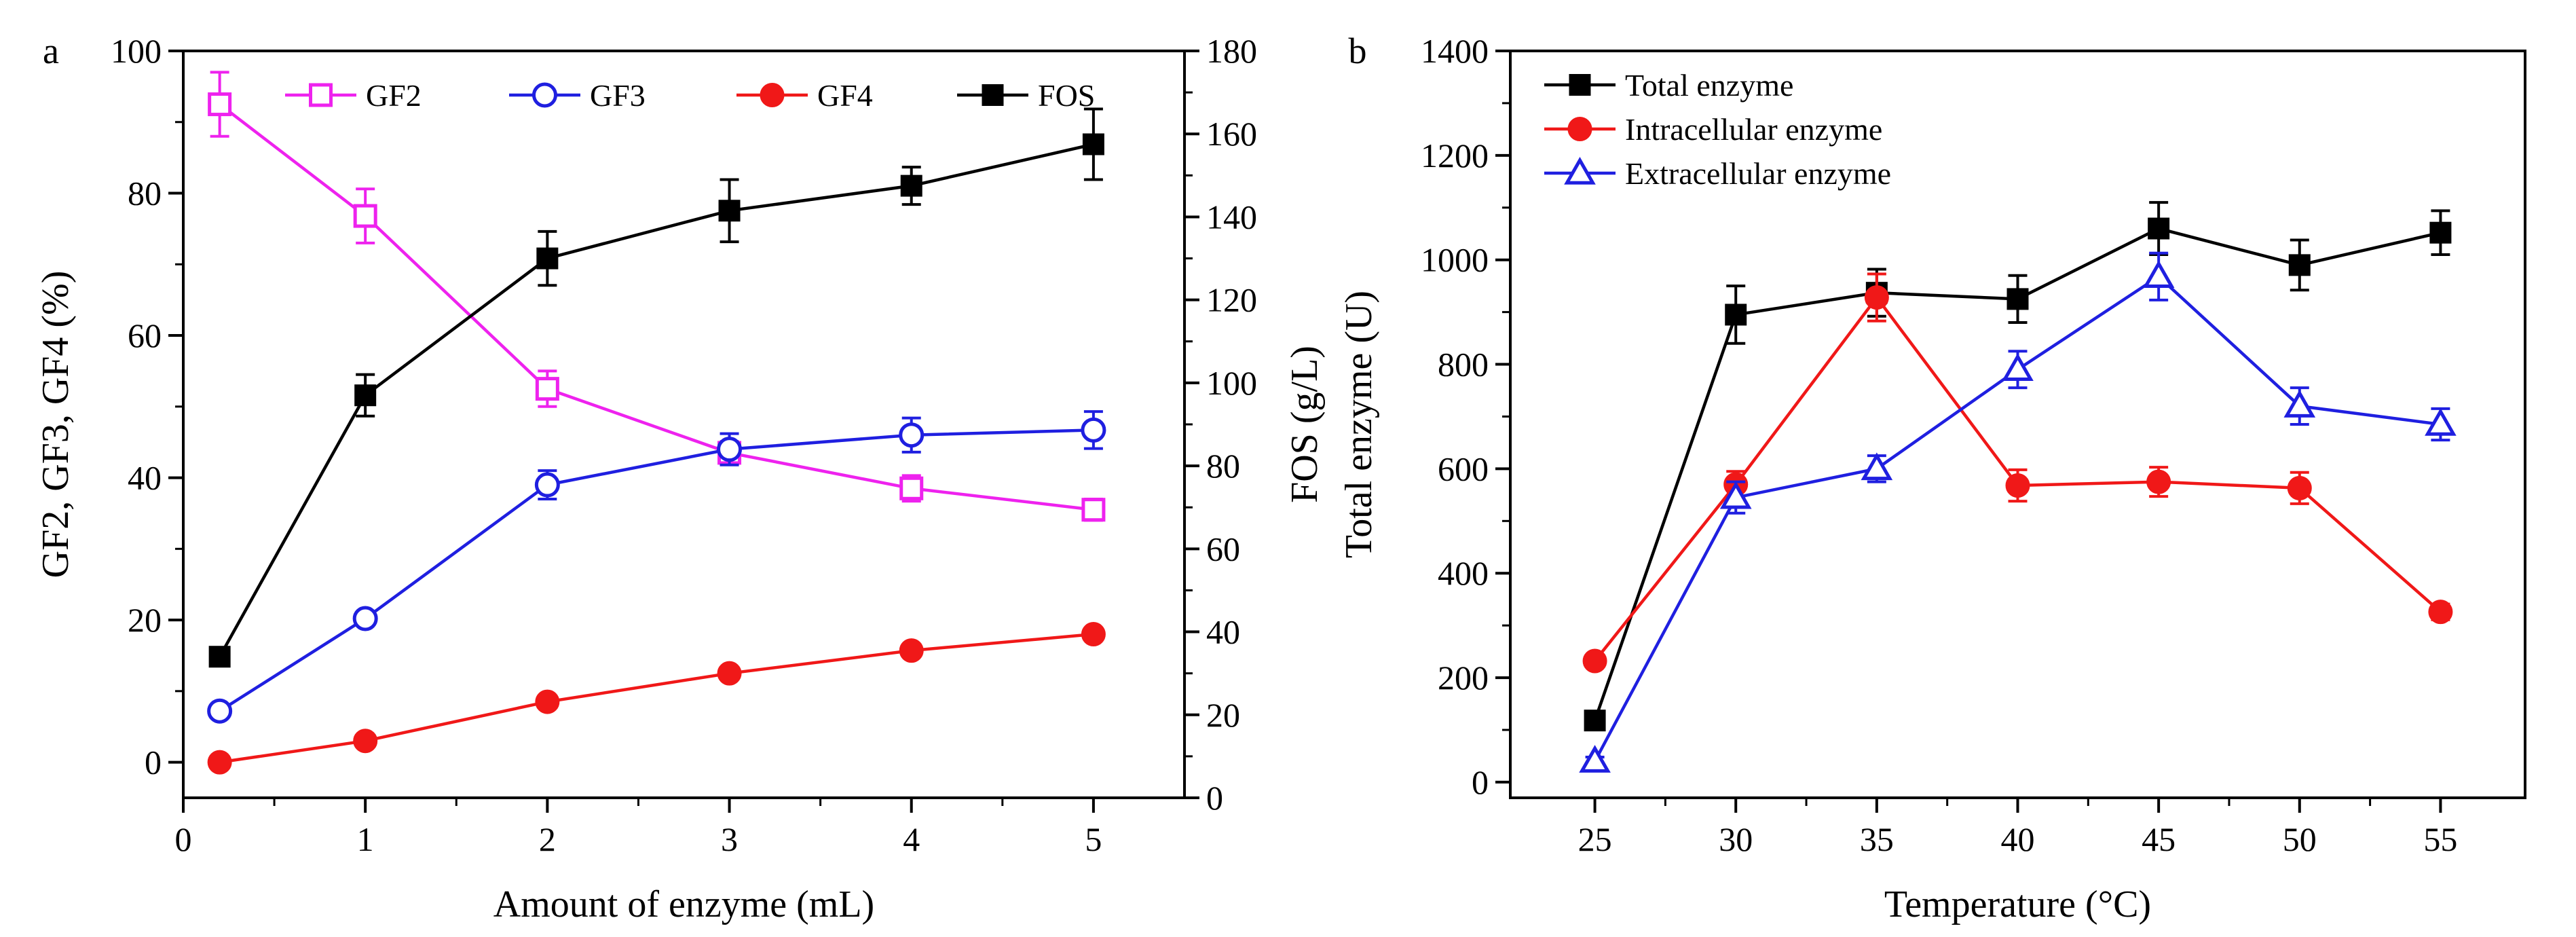 This screenshot has width=2576, height=937. I want to click on y2-tick-label: 180, so click(1231, 51).